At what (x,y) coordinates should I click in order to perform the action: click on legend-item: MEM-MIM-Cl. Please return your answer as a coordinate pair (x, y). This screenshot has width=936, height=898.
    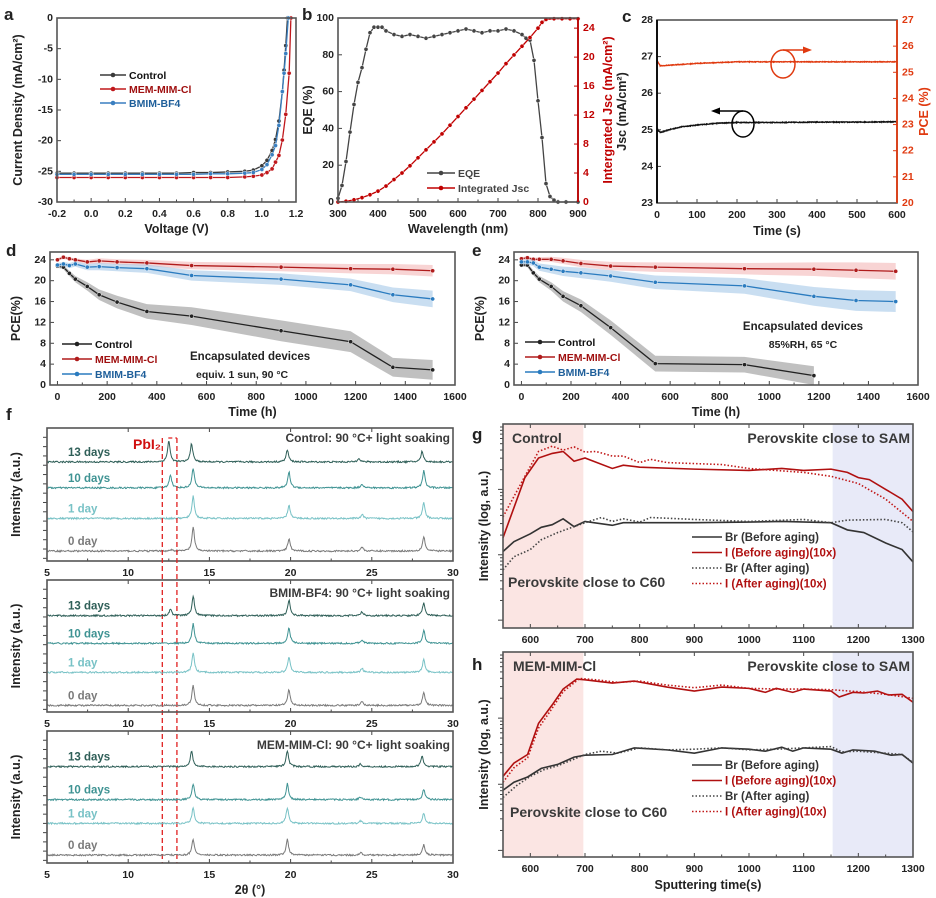
    Looking at the image, I should click on (572, 358).